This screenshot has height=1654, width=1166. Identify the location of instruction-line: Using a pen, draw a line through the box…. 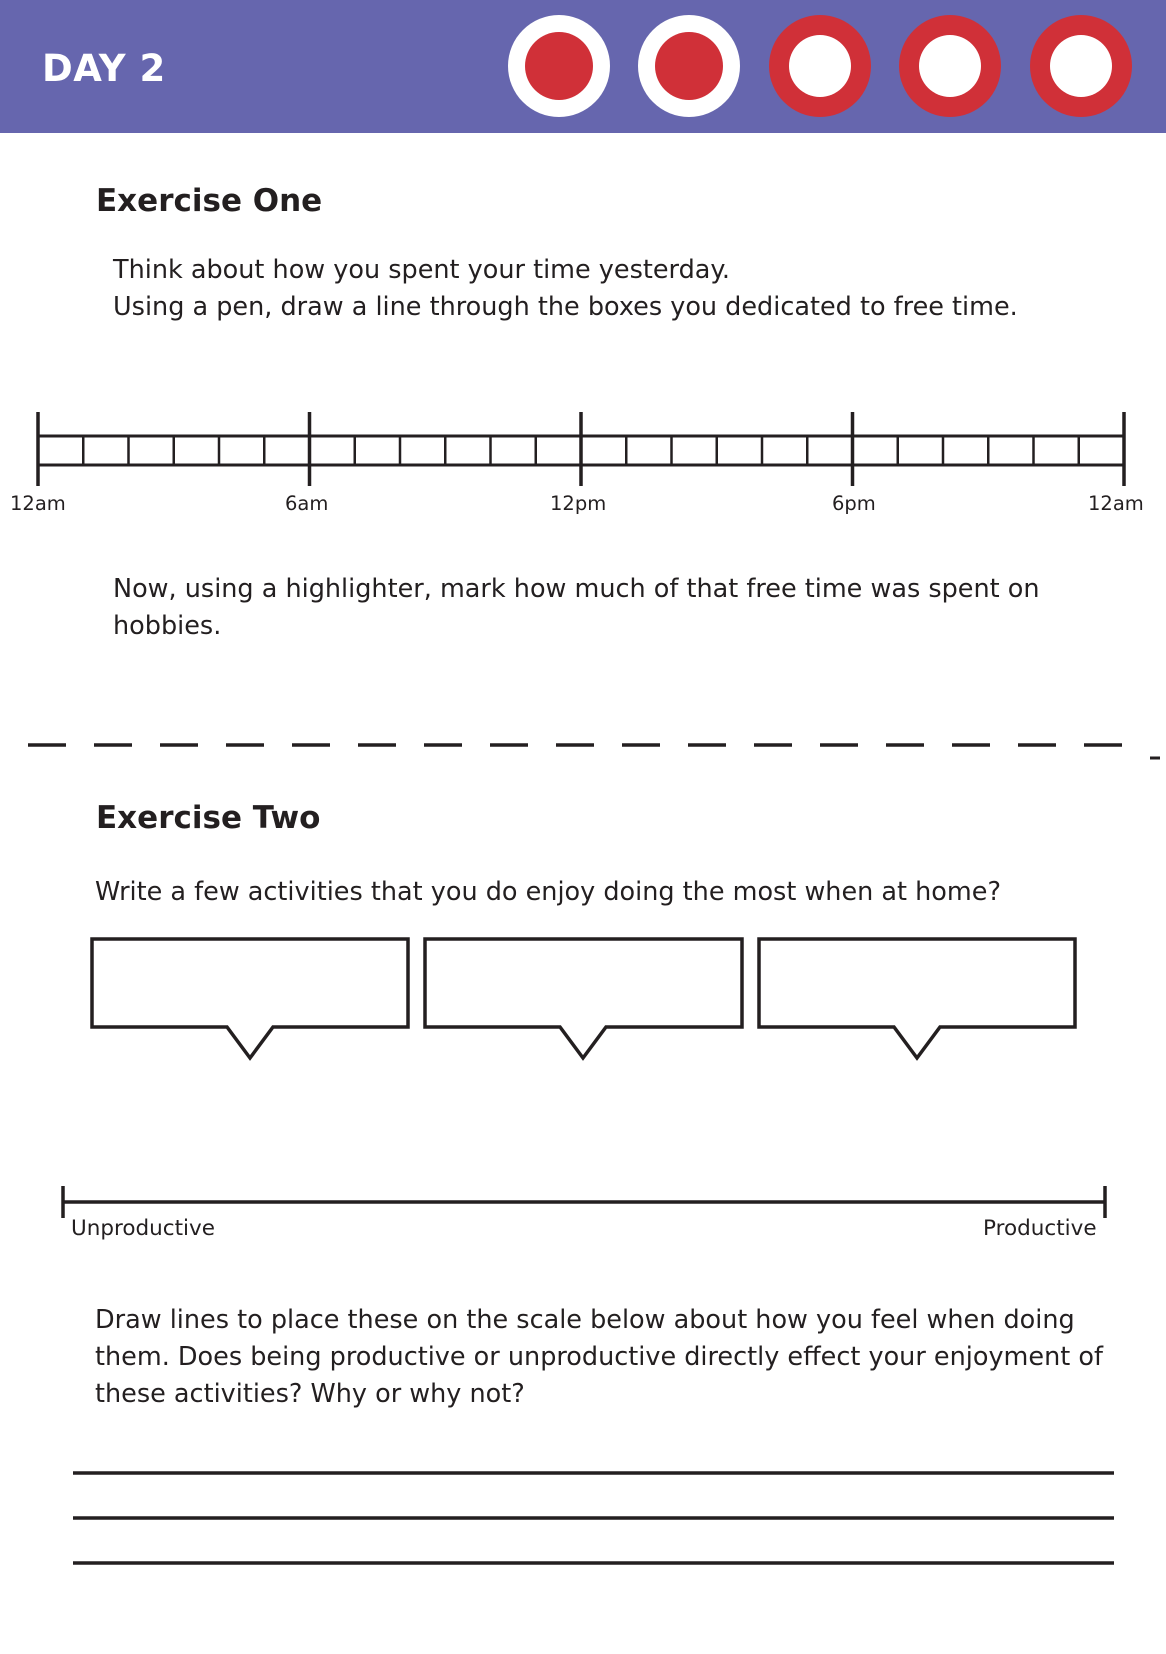
(565, 307).